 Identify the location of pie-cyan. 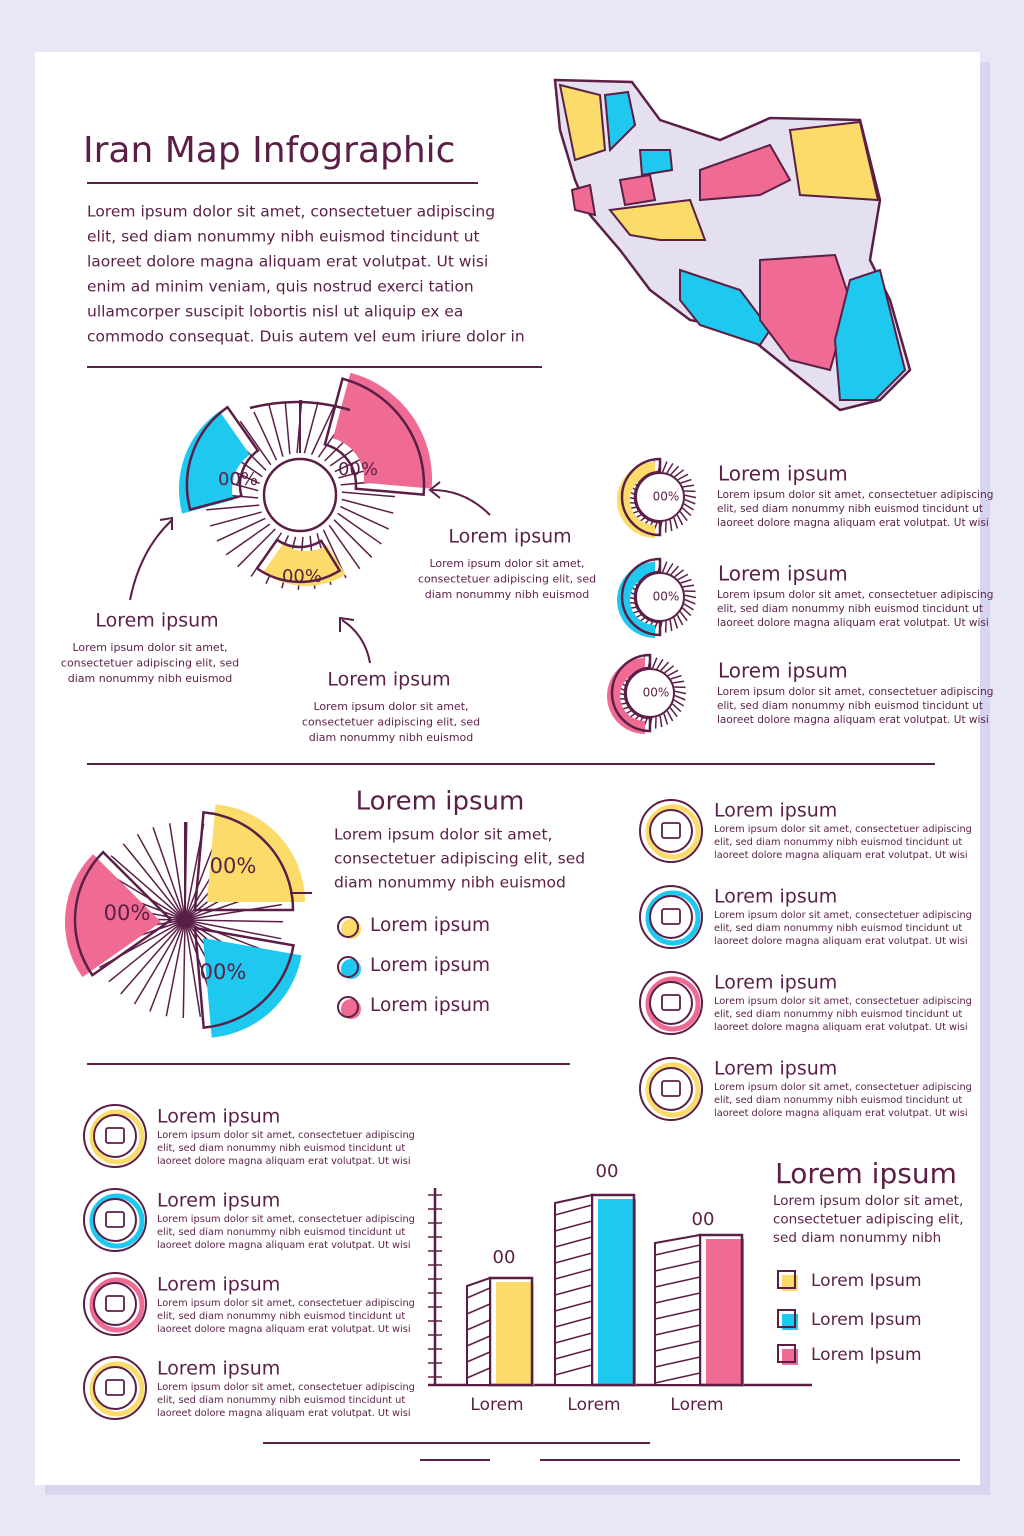
(244, 977).